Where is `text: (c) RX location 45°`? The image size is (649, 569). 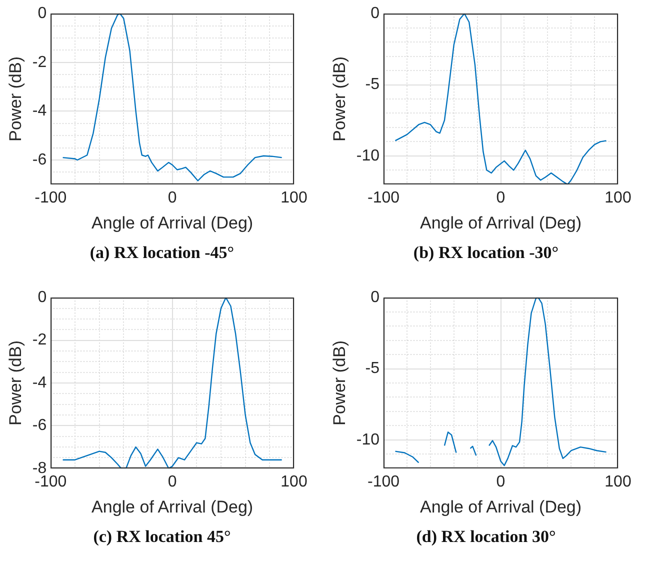 text: (c) RX location 45° is located at coordinates (162, 537).